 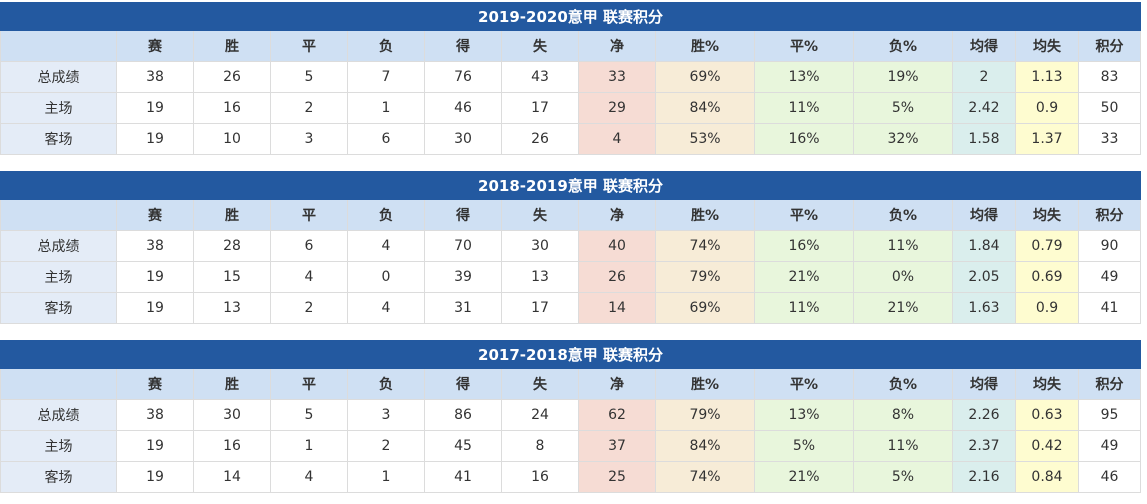 I want to click on table-cell: 24, so click(x=540, y=415).